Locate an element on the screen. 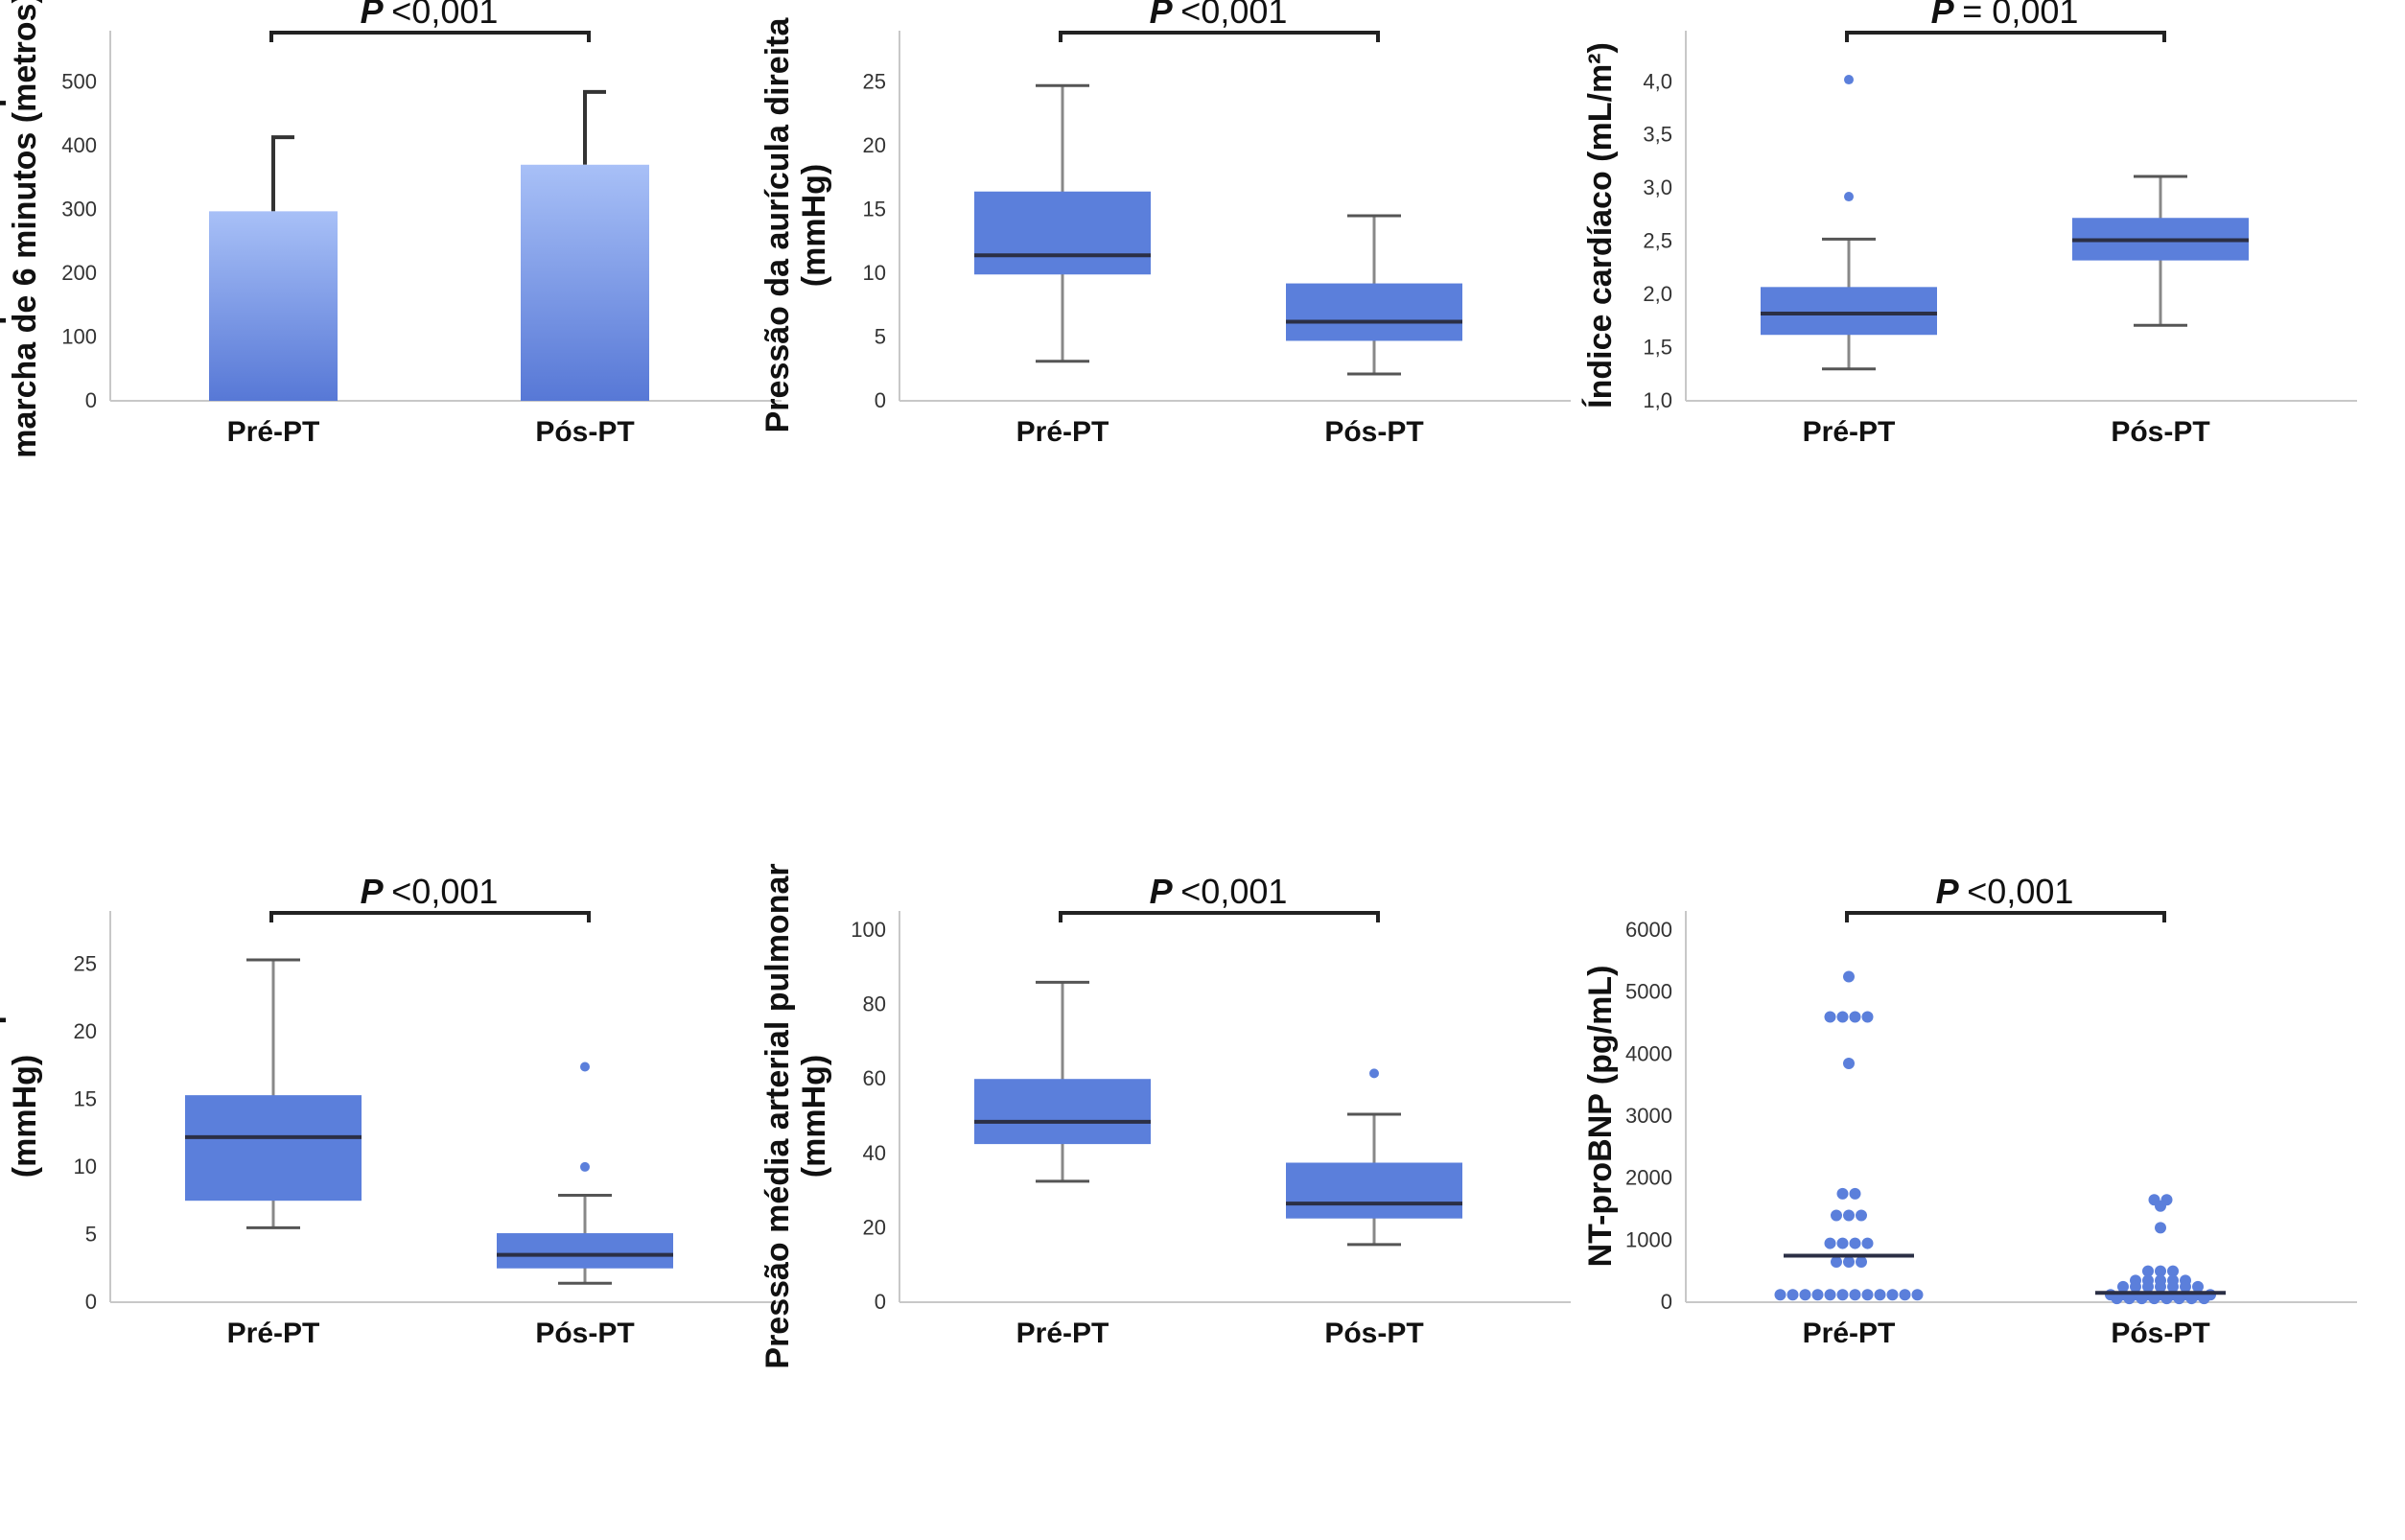 This screenshot has height=1540, width=2405. y-axis-label: marcha de 6 minutos (metros) is located at coordinates (25, 229).